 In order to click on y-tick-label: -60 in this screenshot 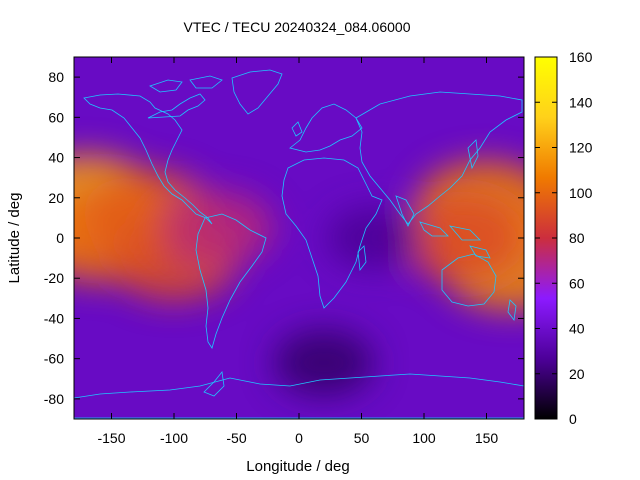, I will do `click(54, 359)`.